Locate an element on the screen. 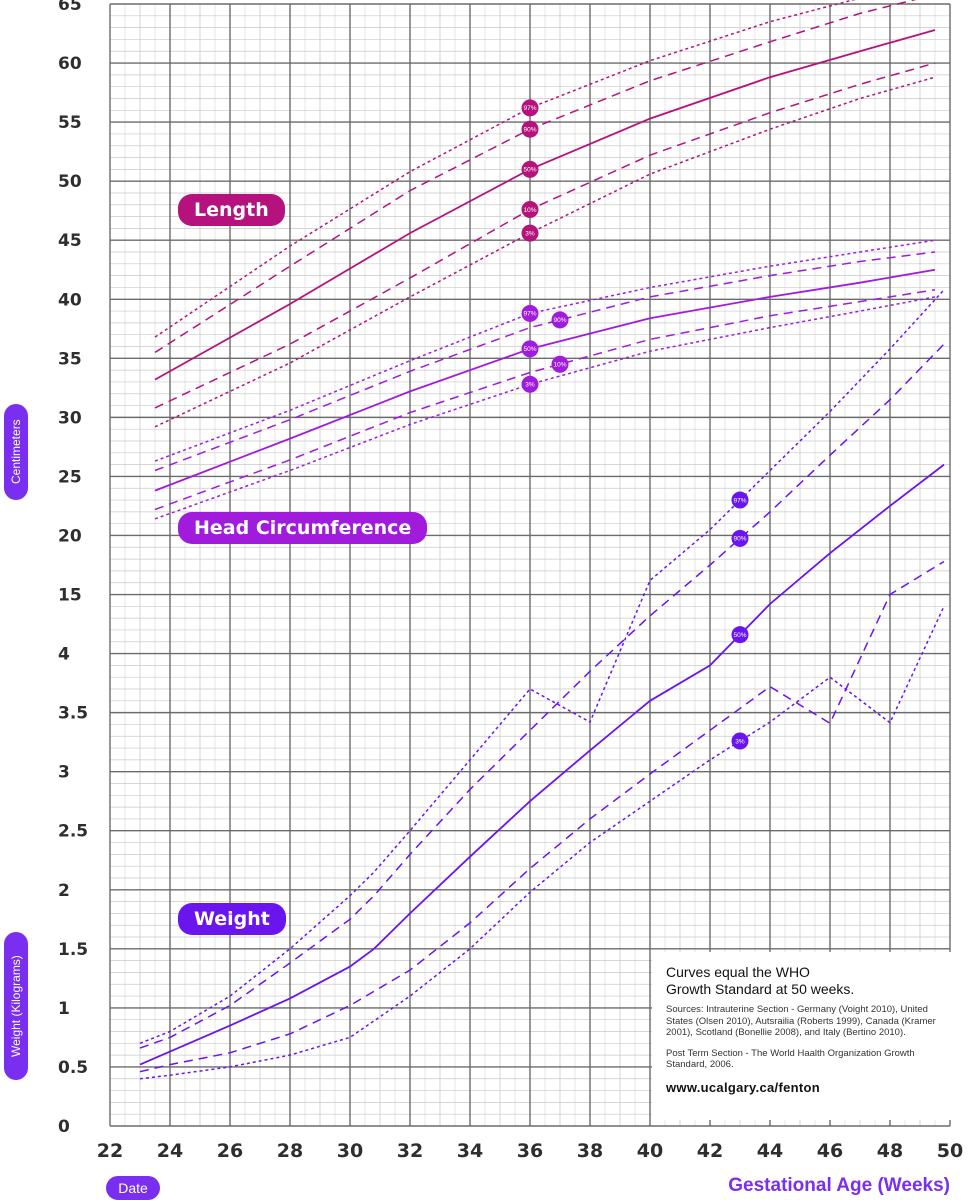 This screenshot has height=1200, width=974. y-tick-label: 2.5 is located at coordinates (73, 832).